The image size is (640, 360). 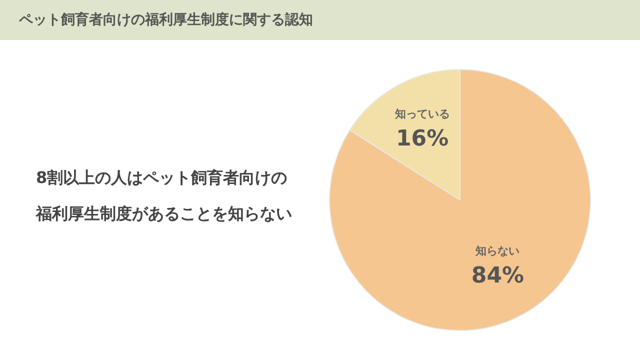 What do you see at coordinates (422, 139) in the screenshot?
I see `data-label: 16%` at bounding box center [422, 139].